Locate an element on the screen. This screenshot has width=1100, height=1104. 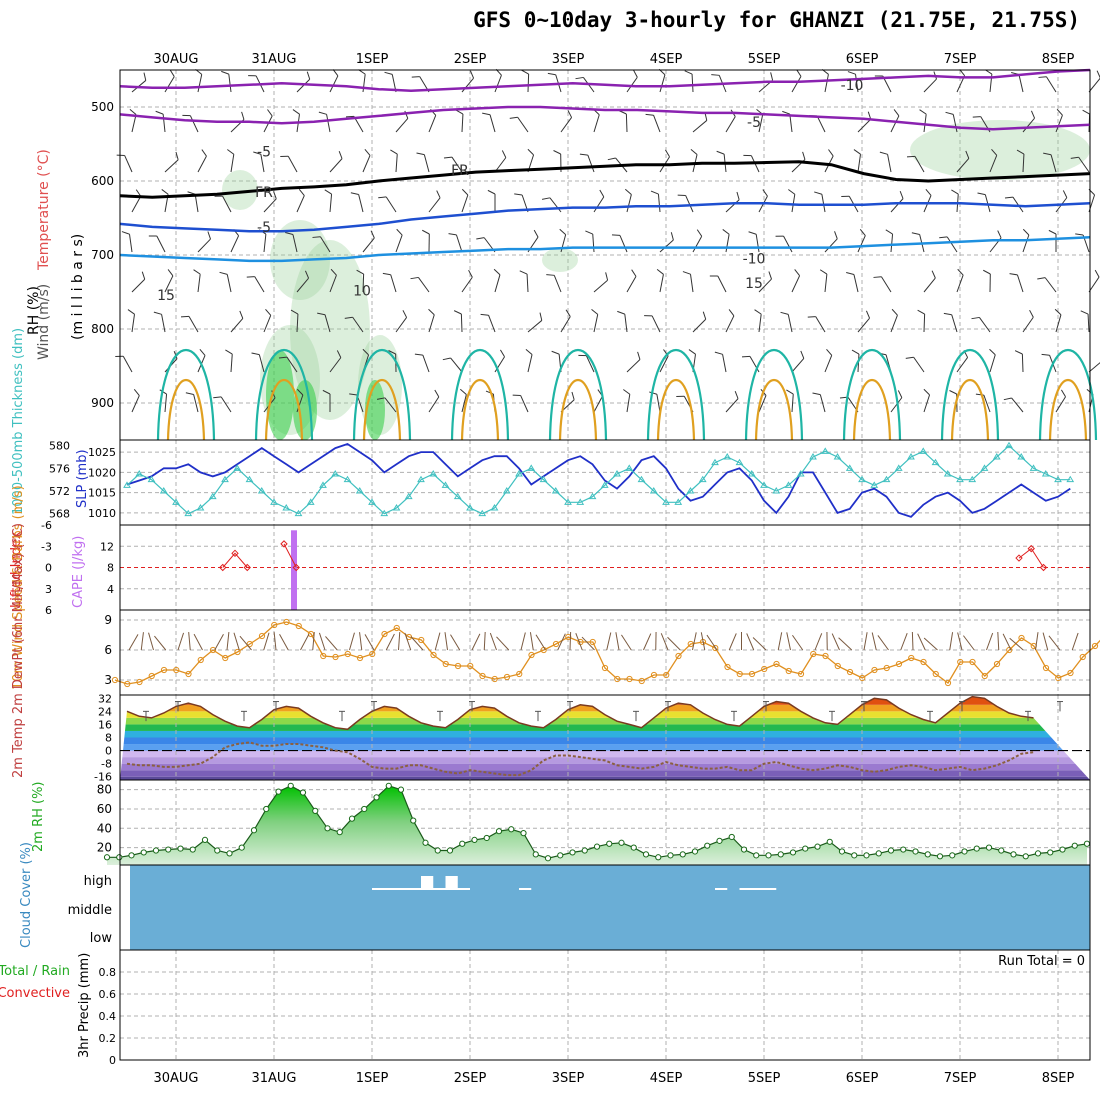
panel-frame is located at coordinates (605, 652).